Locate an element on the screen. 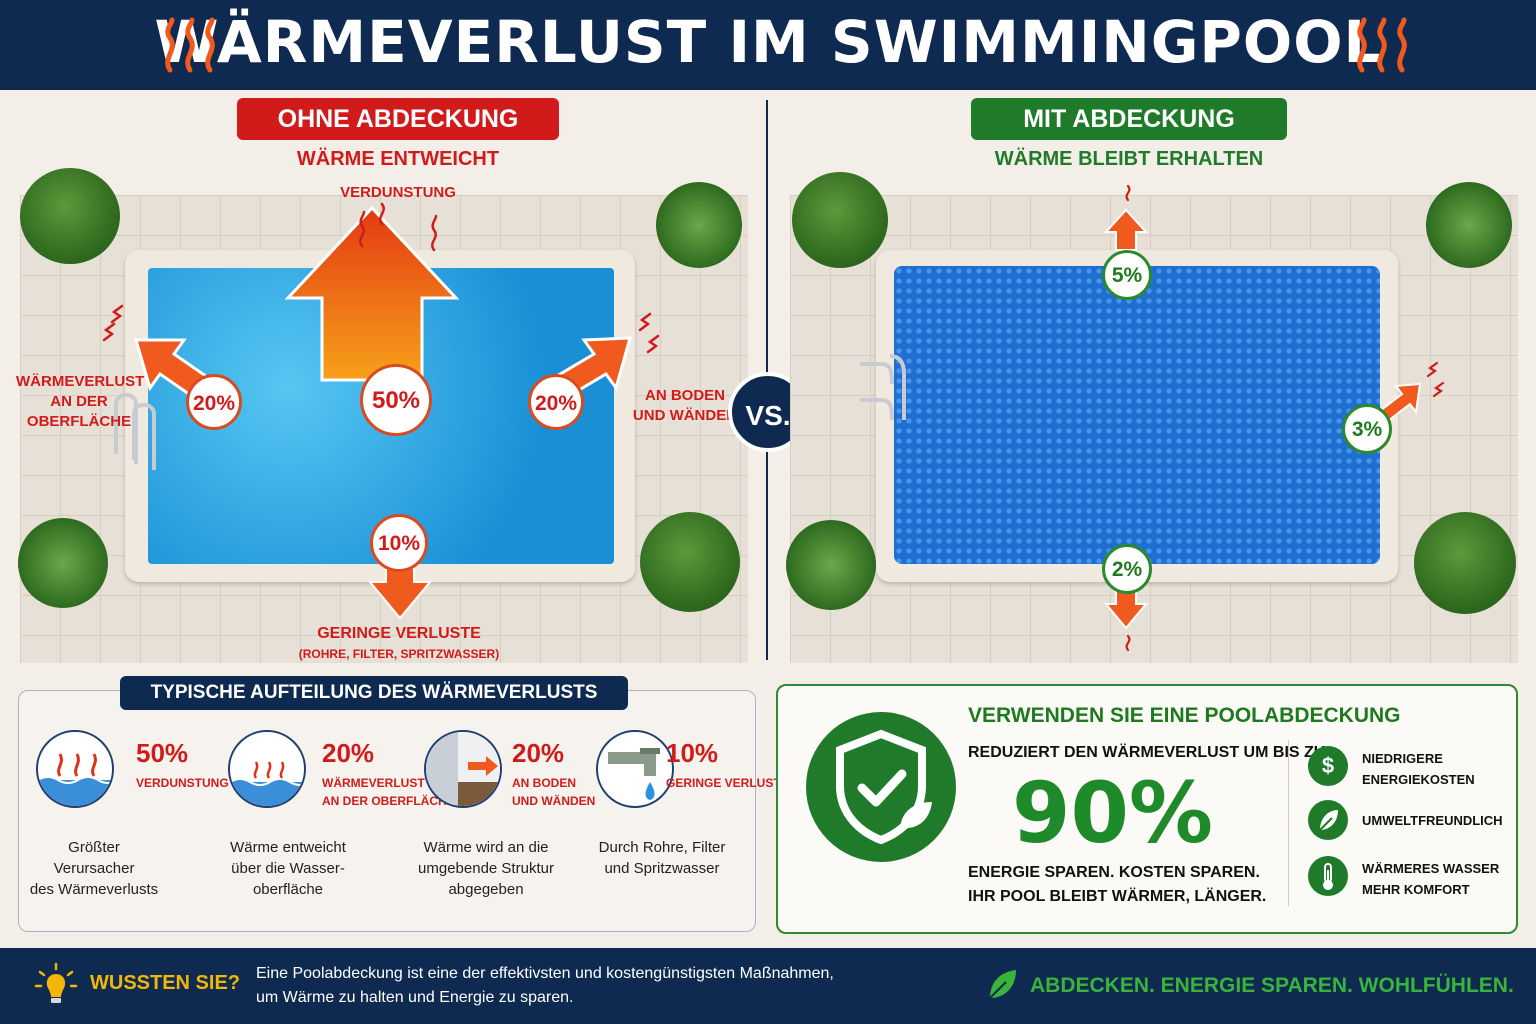  tagline-1: ENERGIE SPAREN. KOSTEN SPAREN. is located at coordinates (1114, 872).